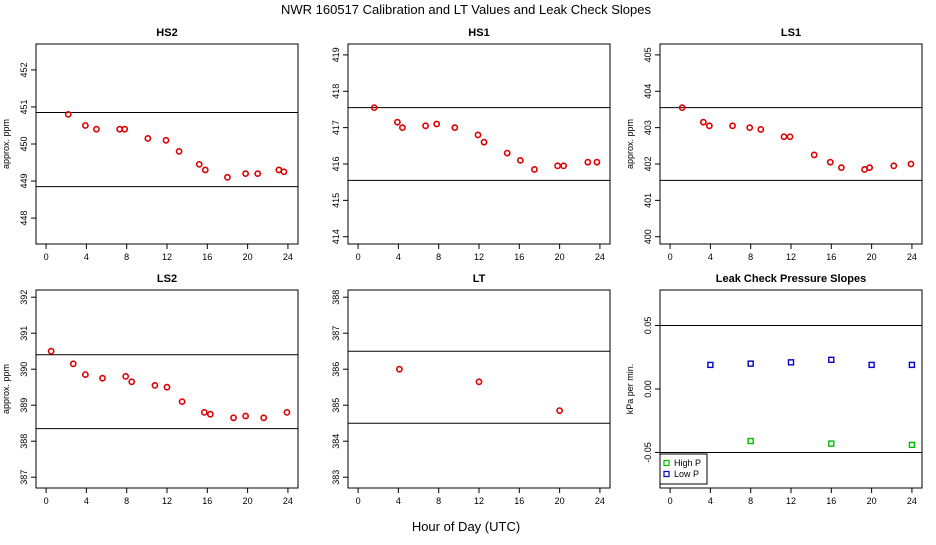  I want to click on y-tick-label: 448, so click(24, 218).